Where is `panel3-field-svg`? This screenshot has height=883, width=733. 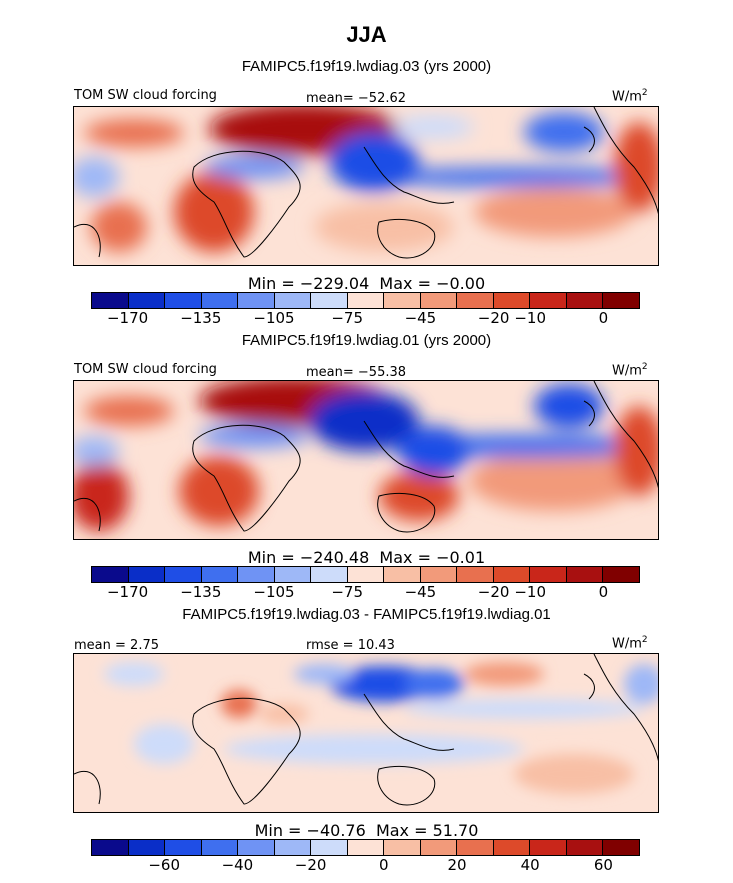 panel3-field-svg is located at coordinates (366, 733).